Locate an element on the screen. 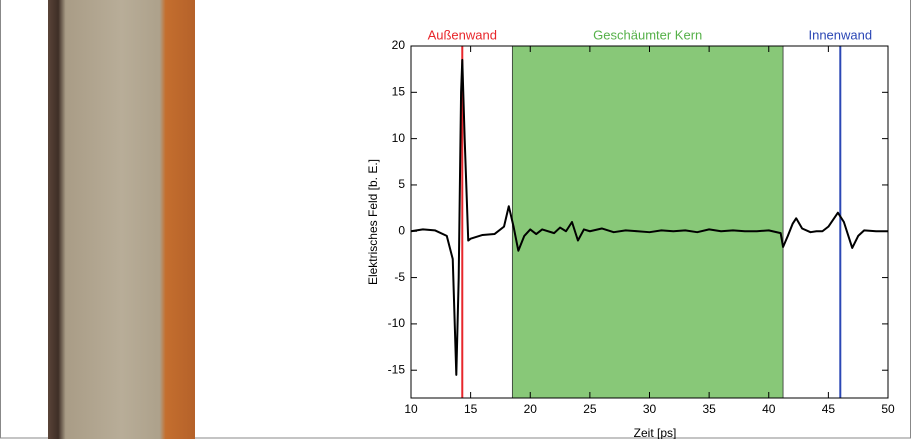 The image size is (911, 439). x-tick-label: 30 is located at coordinates (650, 409).